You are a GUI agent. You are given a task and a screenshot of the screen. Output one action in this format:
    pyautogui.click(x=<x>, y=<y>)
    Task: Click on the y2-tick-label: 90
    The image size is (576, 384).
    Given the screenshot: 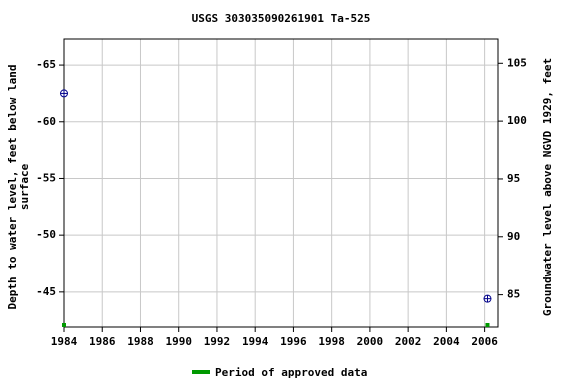 What is the action you would take?
    pyautogui.click(x=513, y=236)
    